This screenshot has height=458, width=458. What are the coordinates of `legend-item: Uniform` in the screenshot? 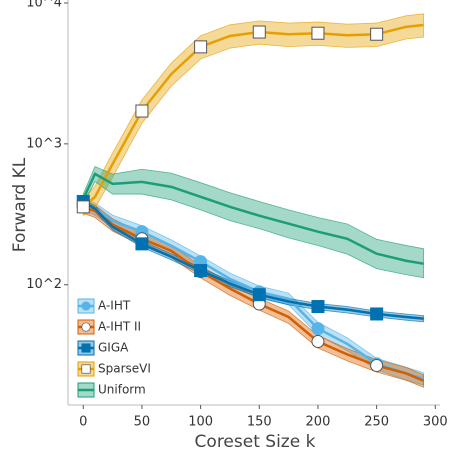 It's located at (111, 390).